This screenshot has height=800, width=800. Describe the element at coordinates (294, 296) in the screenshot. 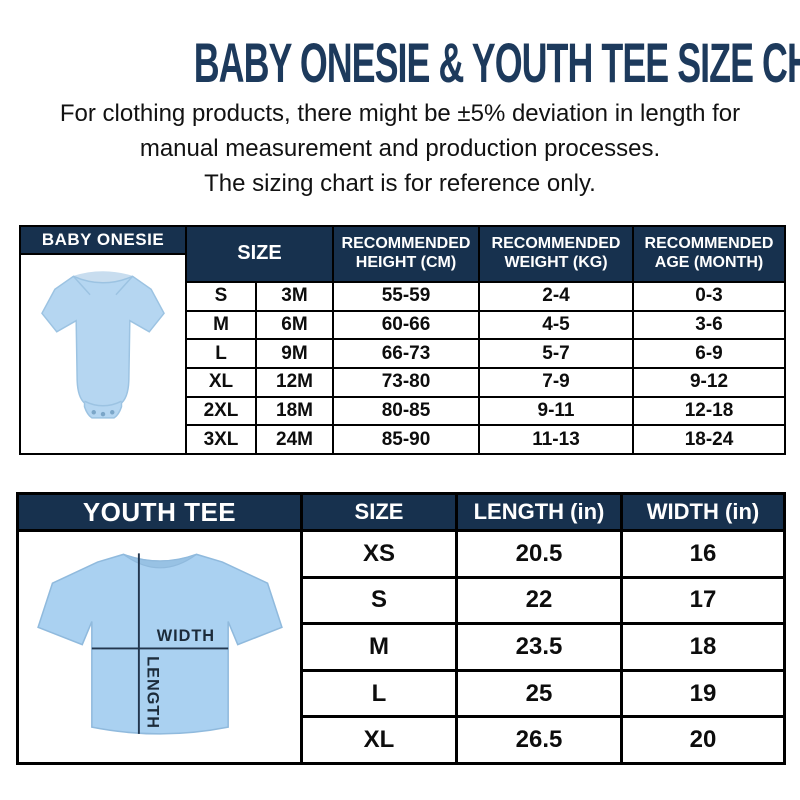

I see `size-month-cell: 3M` at that location.